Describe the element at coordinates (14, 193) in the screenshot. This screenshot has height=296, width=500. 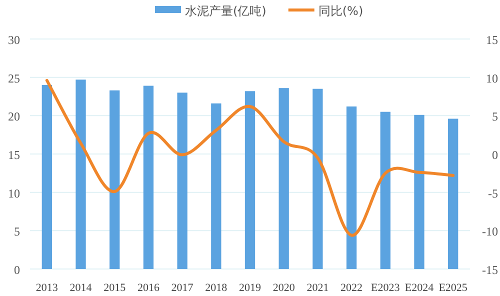
I see `y-tick-label: 10` at that location.